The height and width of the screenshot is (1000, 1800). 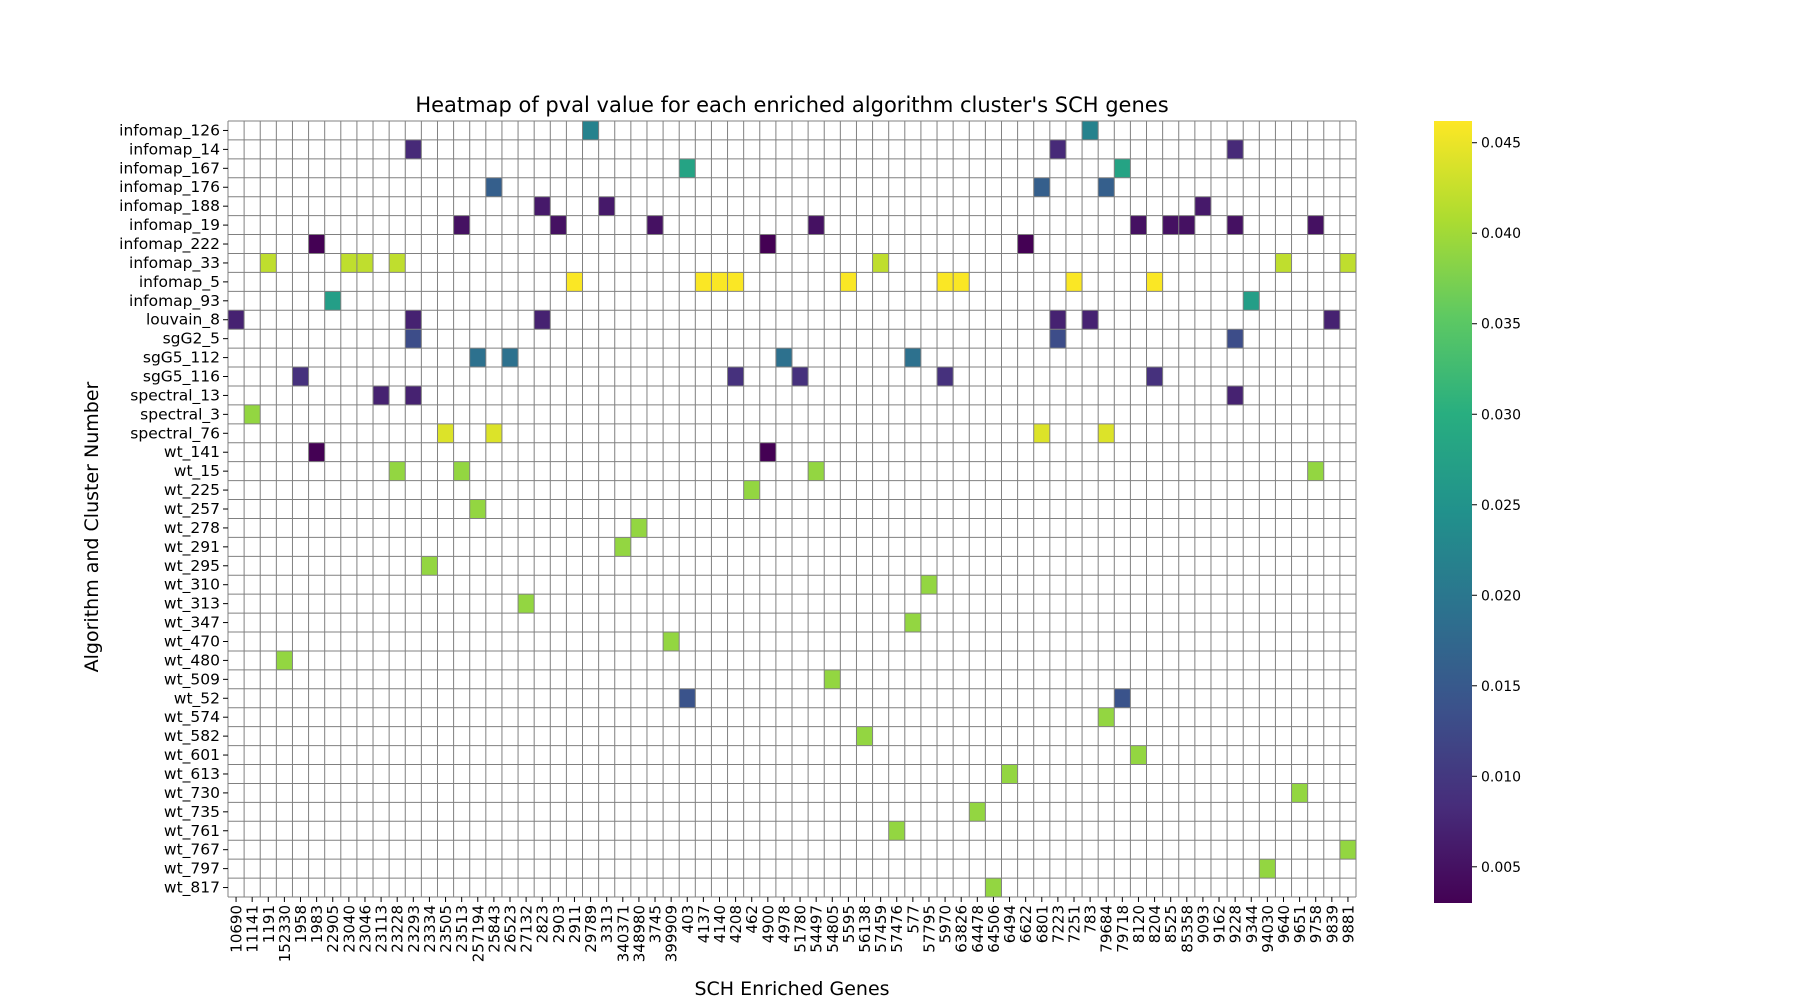 I want to click on x-tick-label: 54497, so click(x=817, y=929).